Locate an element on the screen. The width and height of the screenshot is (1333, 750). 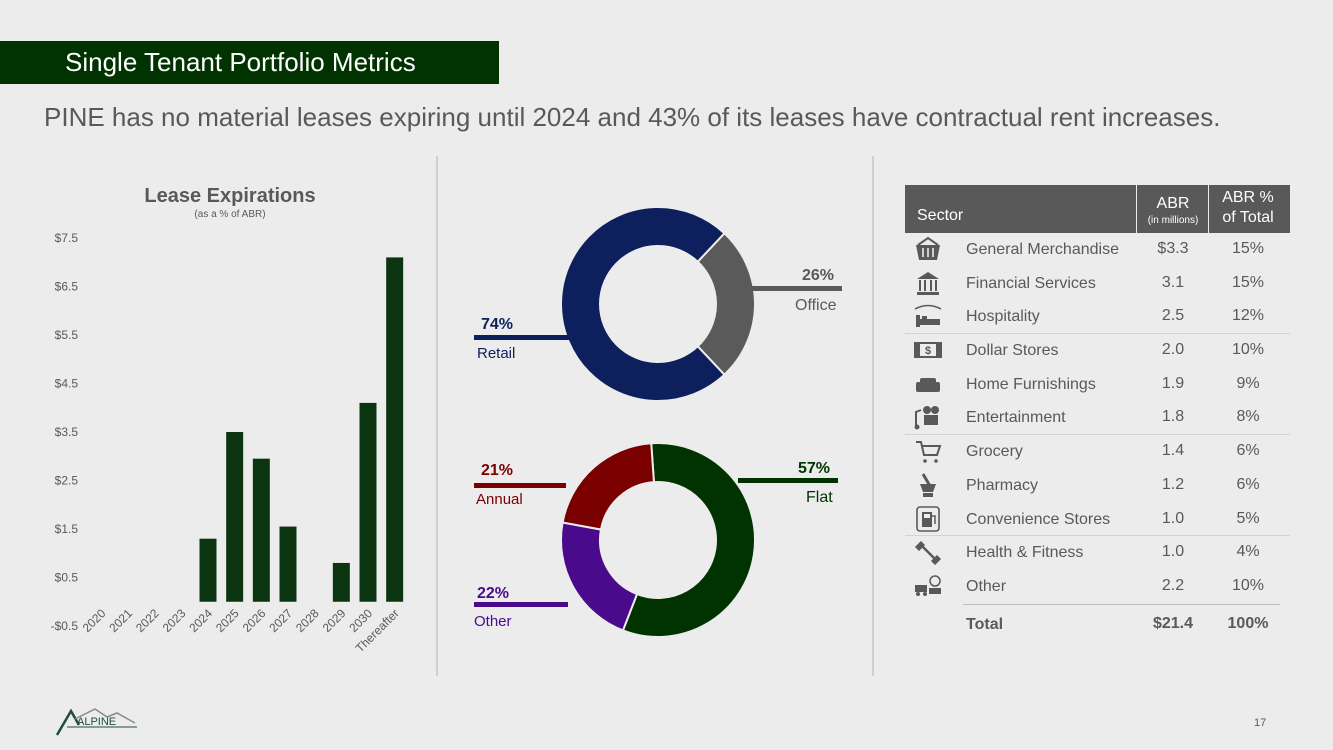
row-abr: 1.4 is located at coordinates (1173, 451).